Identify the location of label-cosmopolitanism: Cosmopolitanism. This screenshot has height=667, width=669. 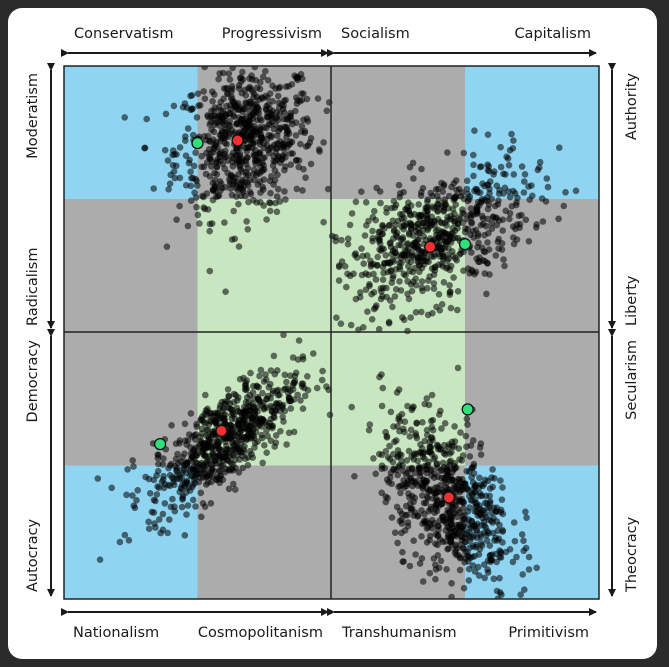
(260, 633).